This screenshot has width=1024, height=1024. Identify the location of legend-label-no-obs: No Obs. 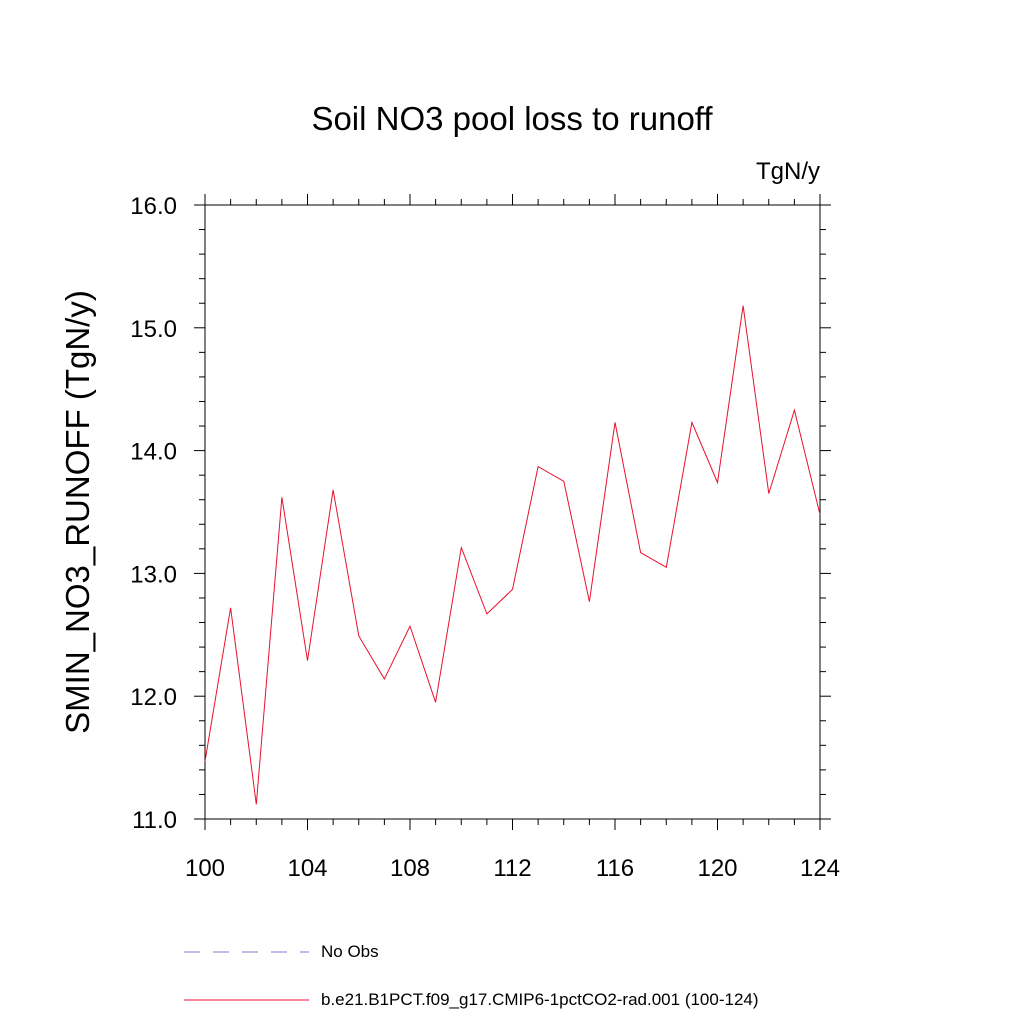
(350, 951).